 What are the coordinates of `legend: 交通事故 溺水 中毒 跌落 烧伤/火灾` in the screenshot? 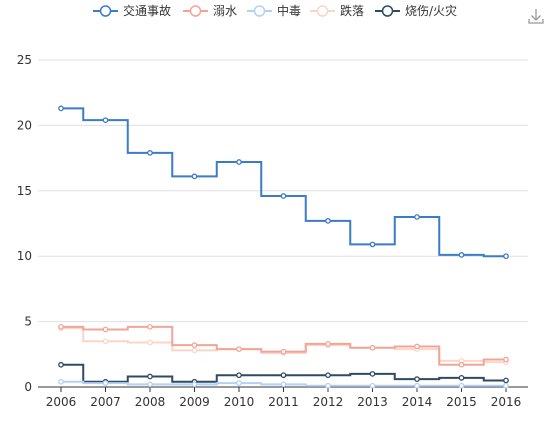 It's located at (275, 10).